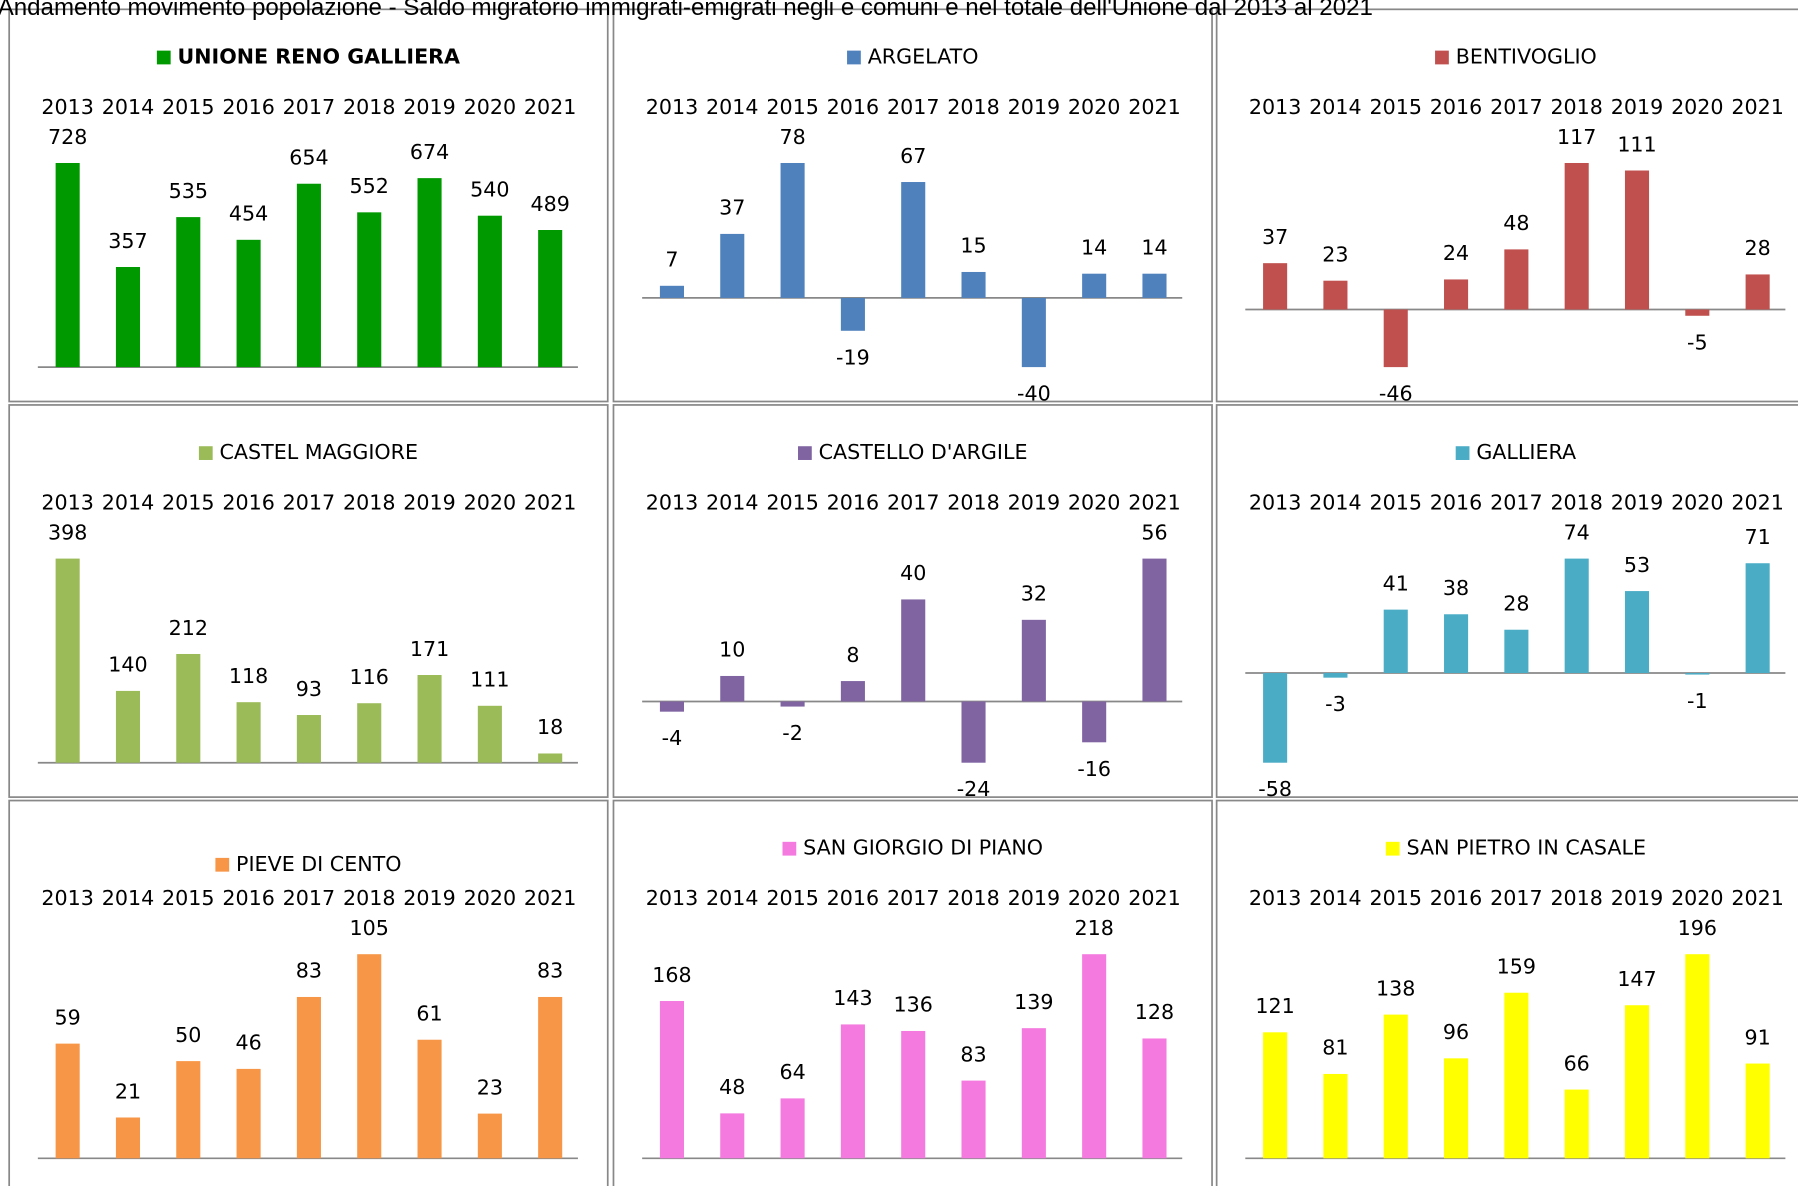 The width and height of the screenshot is (1798, 1186). What do you see at coordinates (1576, 137) in the screenshot?
I see `data-label: 117` at bounding box center [1576, 137].